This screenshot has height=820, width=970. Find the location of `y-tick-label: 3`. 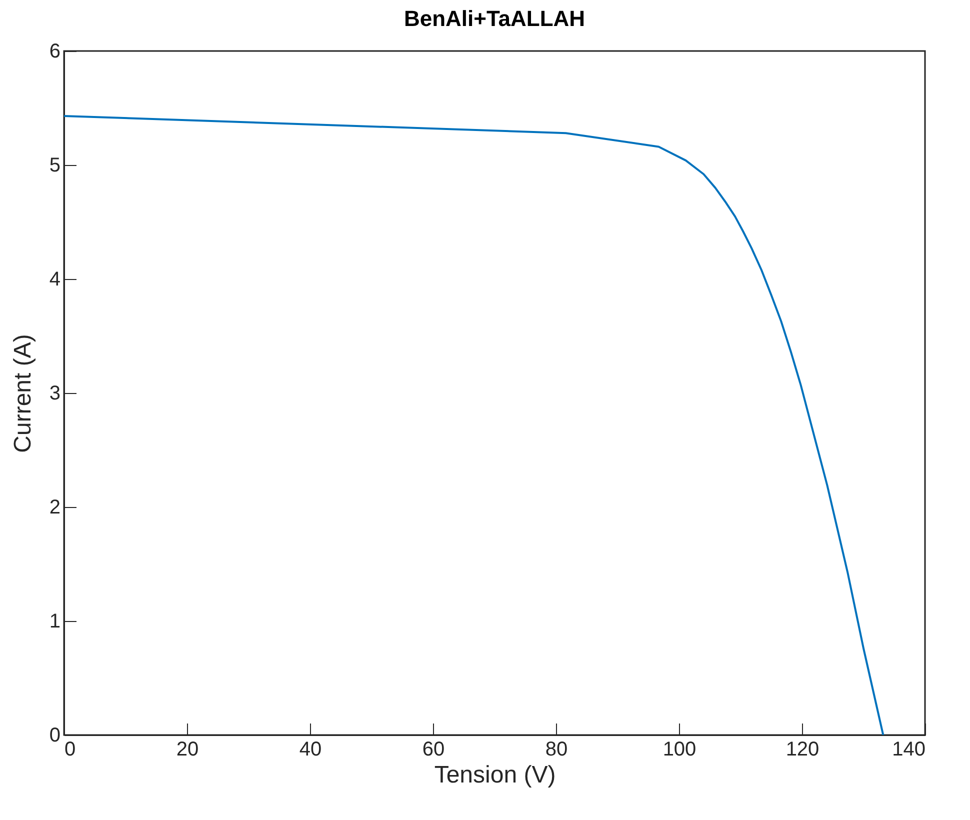

y-tick-label: 3 is located at coordinates (54, 393).